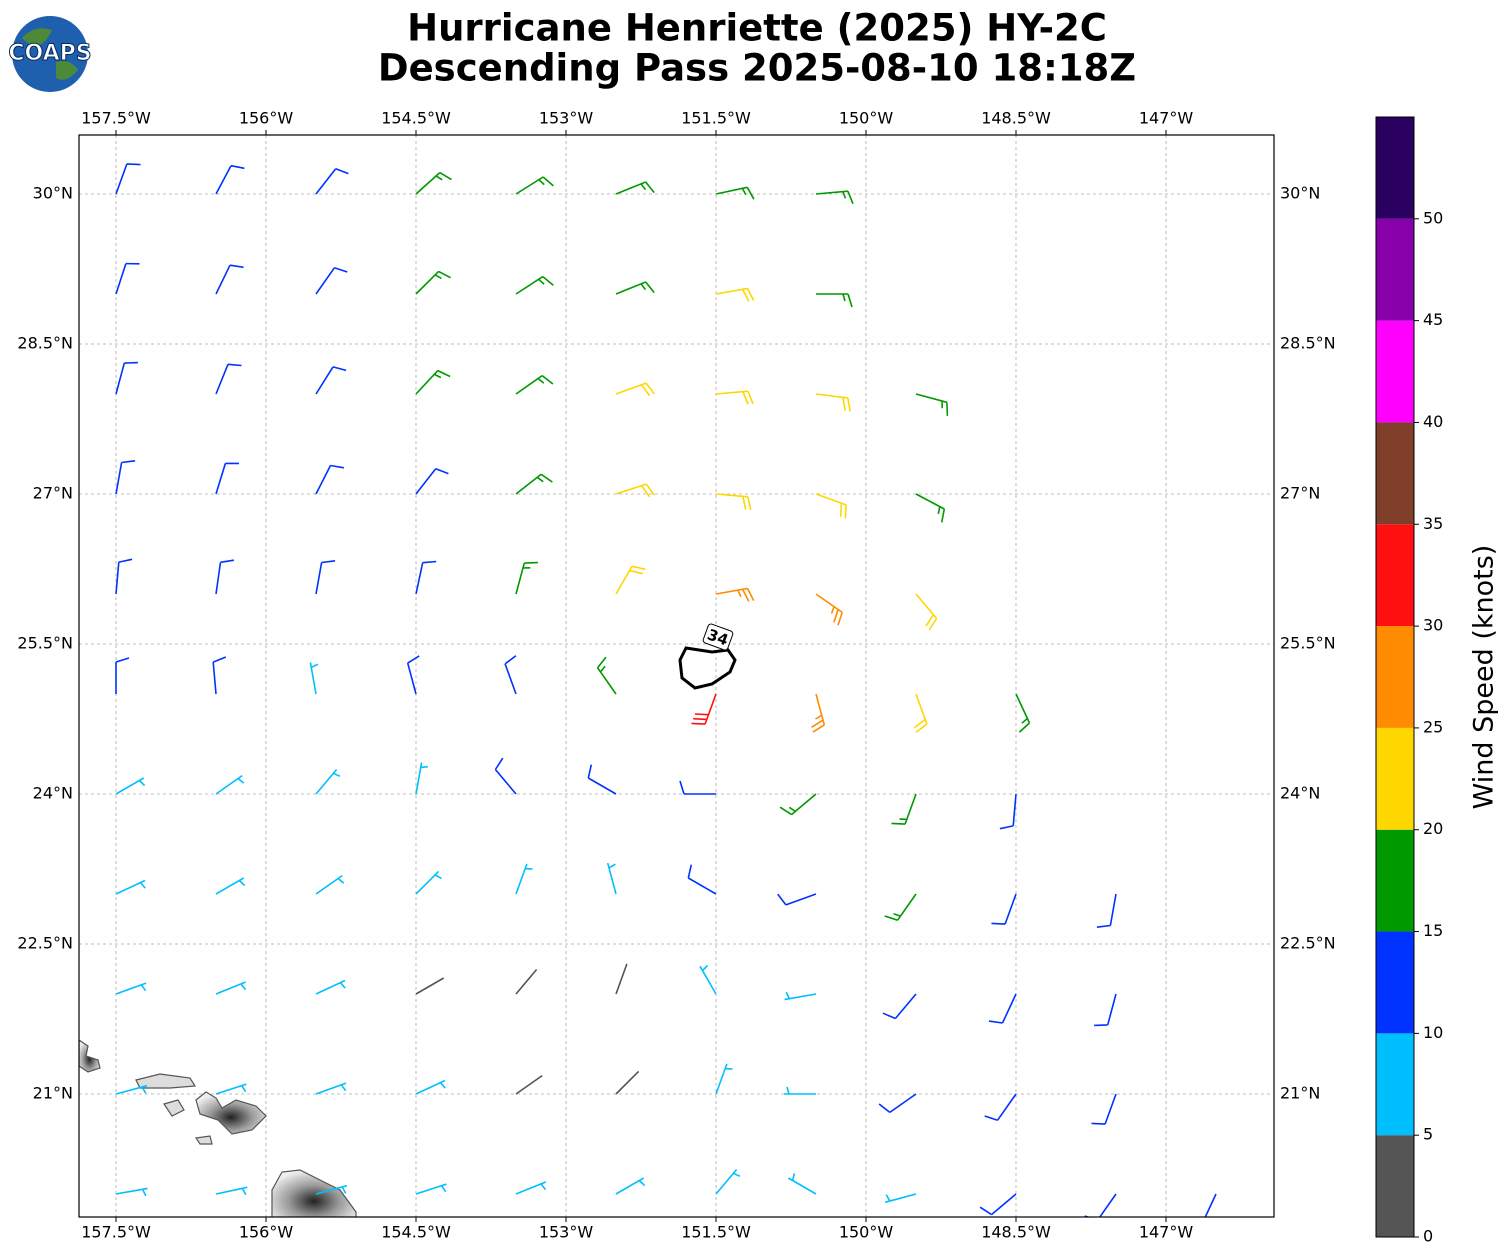 This screenshot has height=1259, width=1512. I want to click on colorbar-frame, so click(1395, 677).